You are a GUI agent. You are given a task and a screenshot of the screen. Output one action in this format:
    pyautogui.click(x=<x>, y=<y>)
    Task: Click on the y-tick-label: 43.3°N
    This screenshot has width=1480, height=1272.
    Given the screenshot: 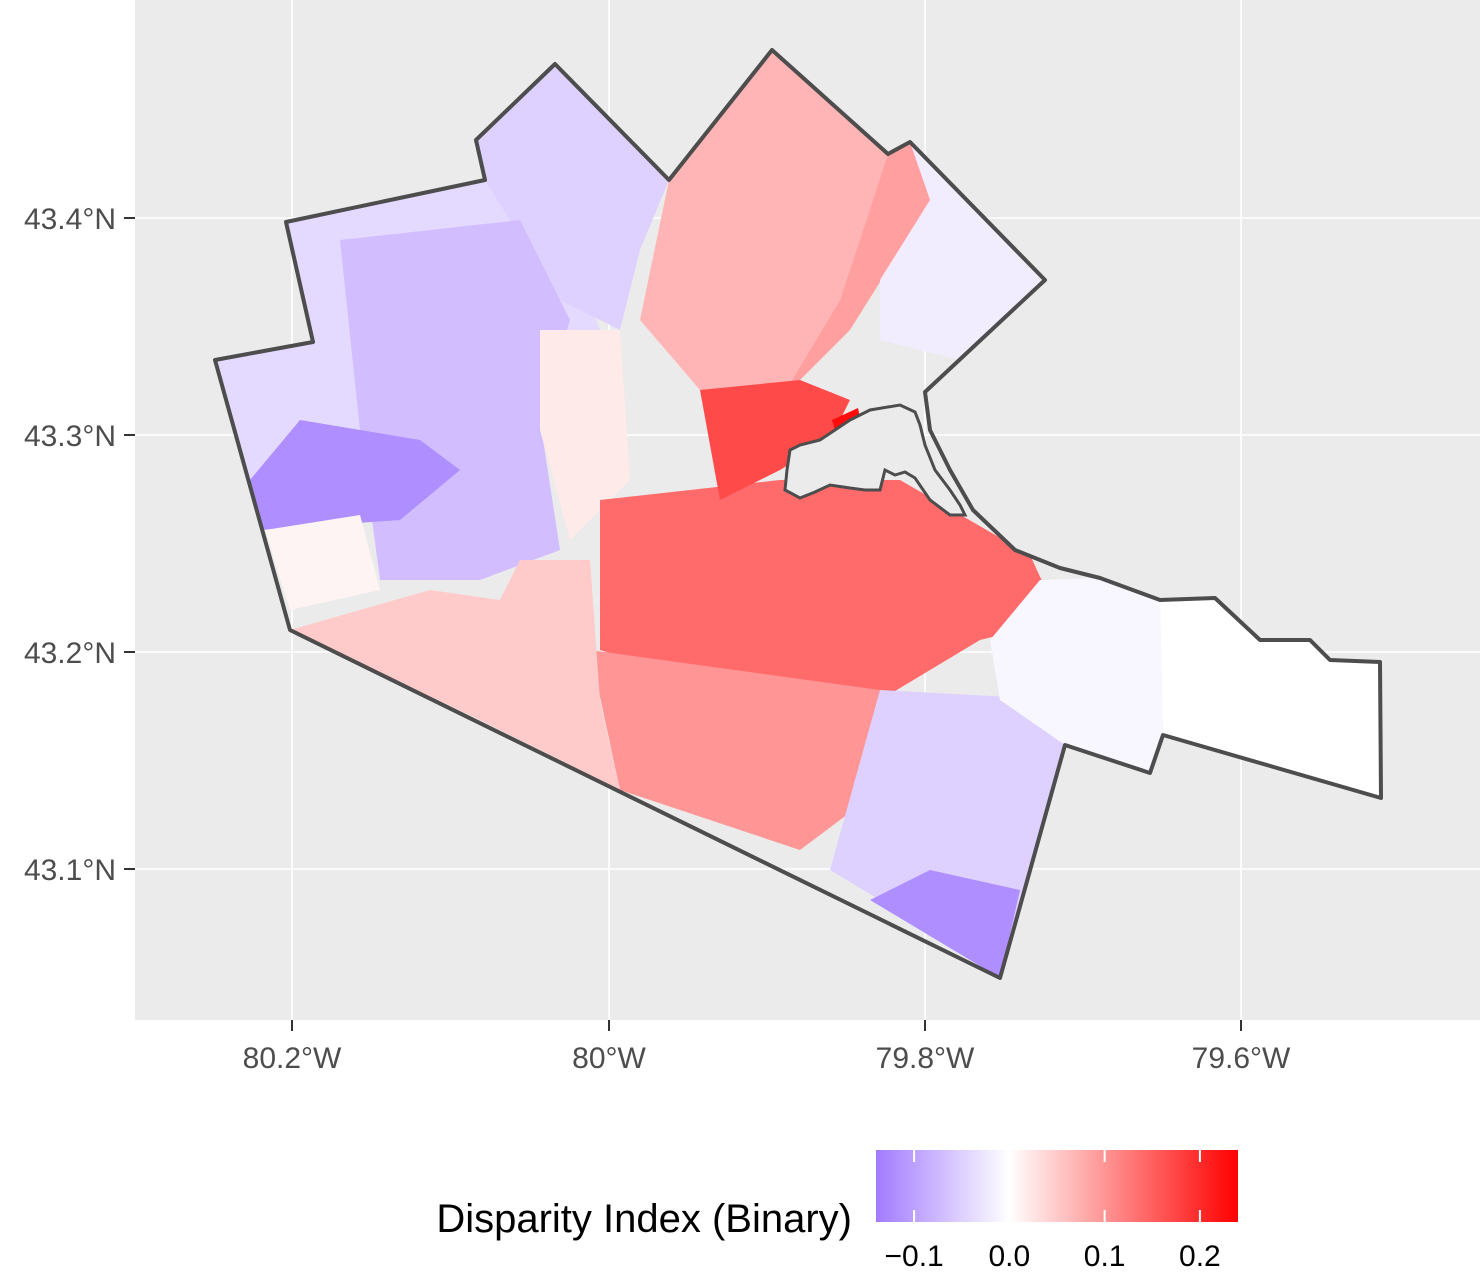 What is the action you would take?
    pyautogui.click(x=70, y=436)
    